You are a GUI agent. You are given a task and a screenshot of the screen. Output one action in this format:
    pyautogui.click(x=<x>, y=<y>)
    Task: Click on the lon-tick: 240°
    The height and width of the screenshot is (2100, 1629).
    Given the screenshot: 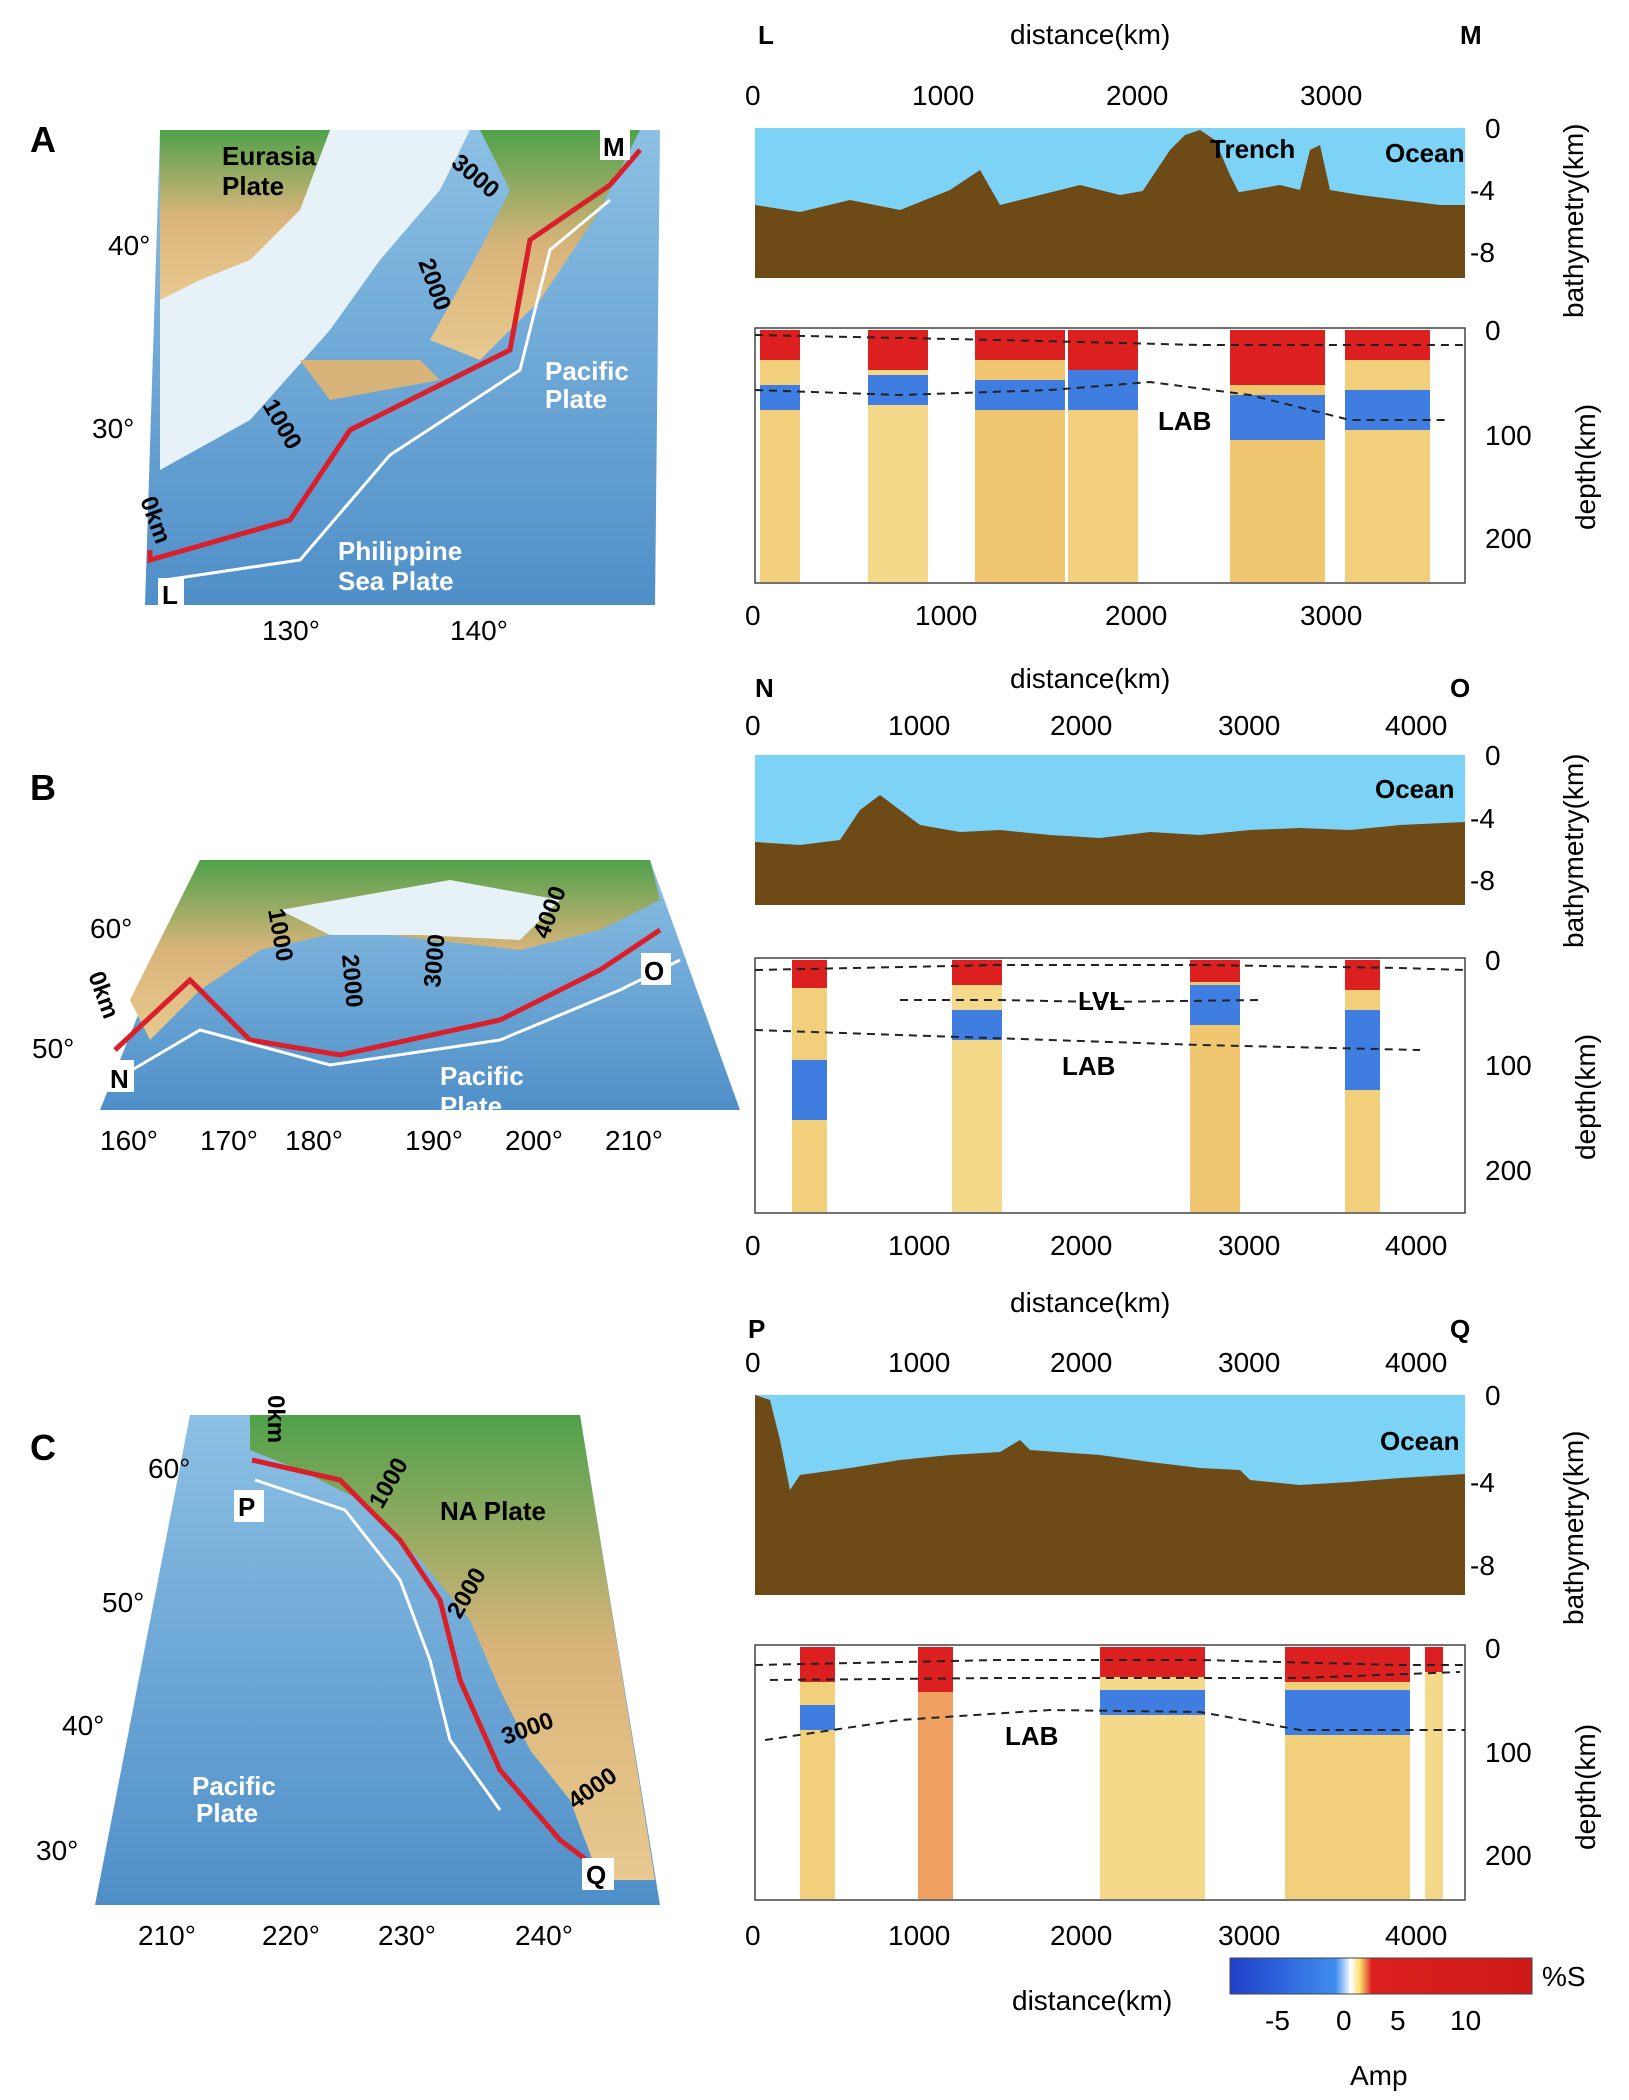 What is the action you would take?
    pyautogui.click(x=544, y=1935)
    